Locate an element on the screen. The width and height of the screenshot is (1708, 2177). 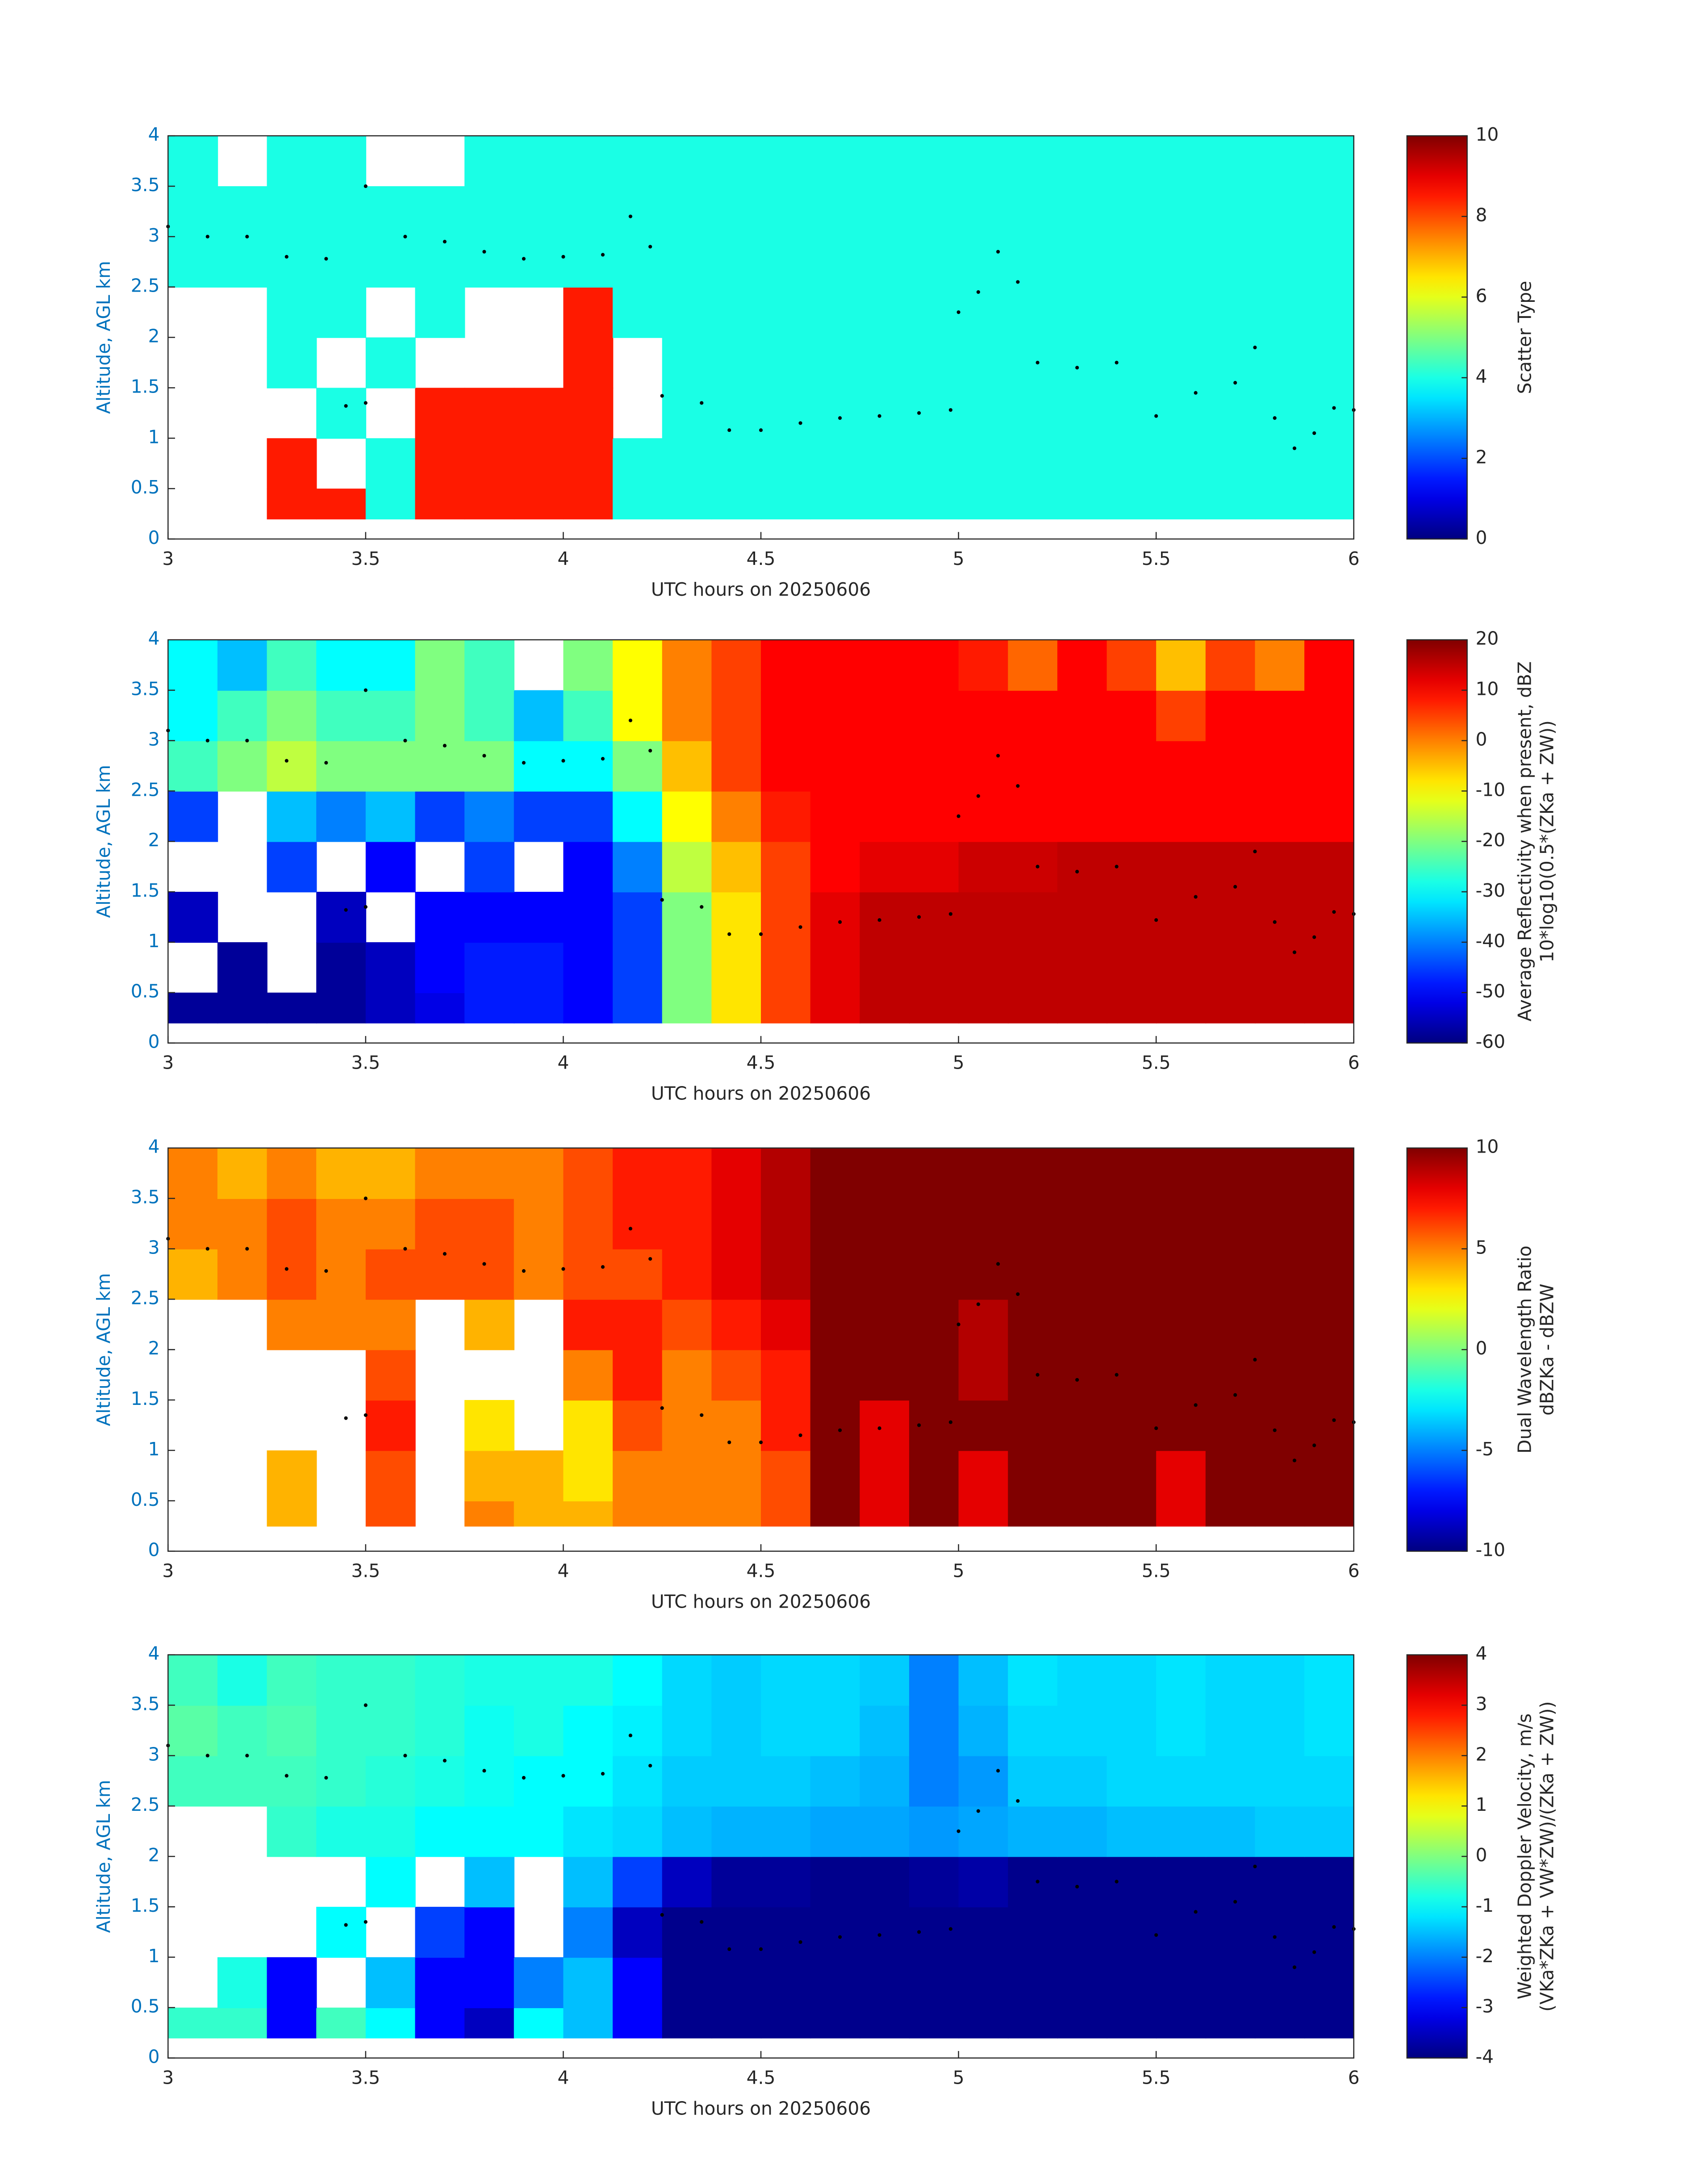
y-tick-label: 1.5 is located at coordinates (145, 1398).